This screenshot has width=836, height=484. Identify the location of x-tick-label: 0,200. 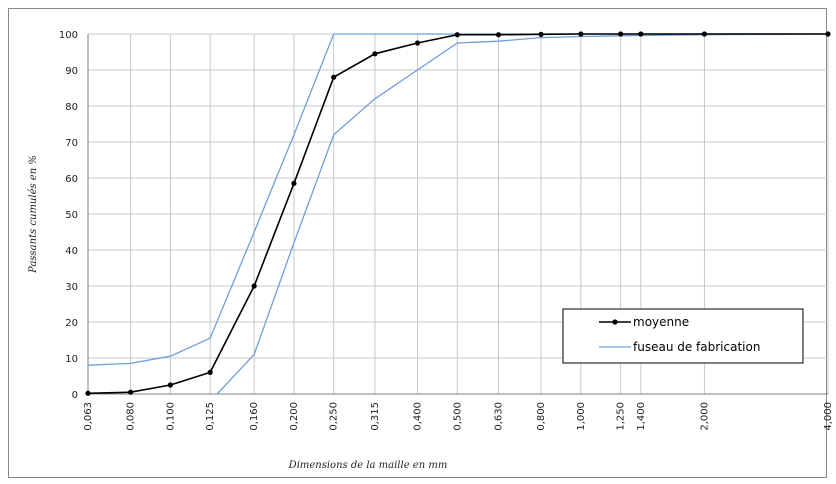
(294, 416).